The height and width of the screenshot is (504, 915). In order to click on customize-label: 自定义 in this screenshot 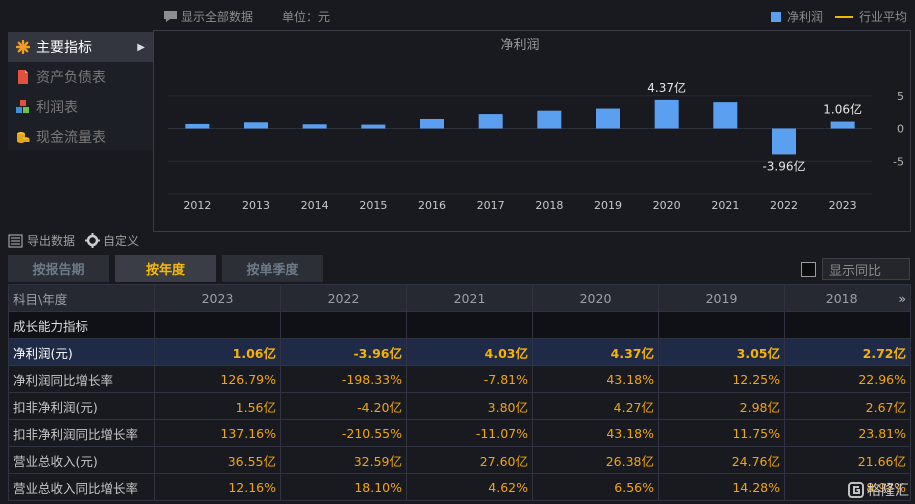, I will do `click(121, 241)`.